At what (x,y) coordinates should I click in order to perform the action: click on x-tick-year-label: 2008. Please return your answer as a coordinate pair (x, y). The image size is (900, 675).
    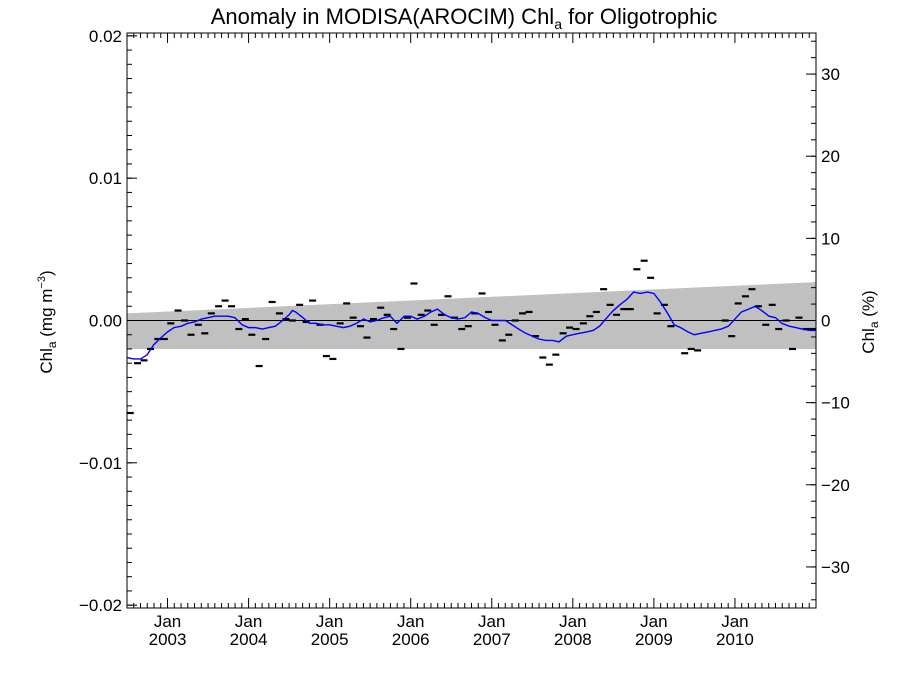
    Looking at the image, I should click on (573, 639).